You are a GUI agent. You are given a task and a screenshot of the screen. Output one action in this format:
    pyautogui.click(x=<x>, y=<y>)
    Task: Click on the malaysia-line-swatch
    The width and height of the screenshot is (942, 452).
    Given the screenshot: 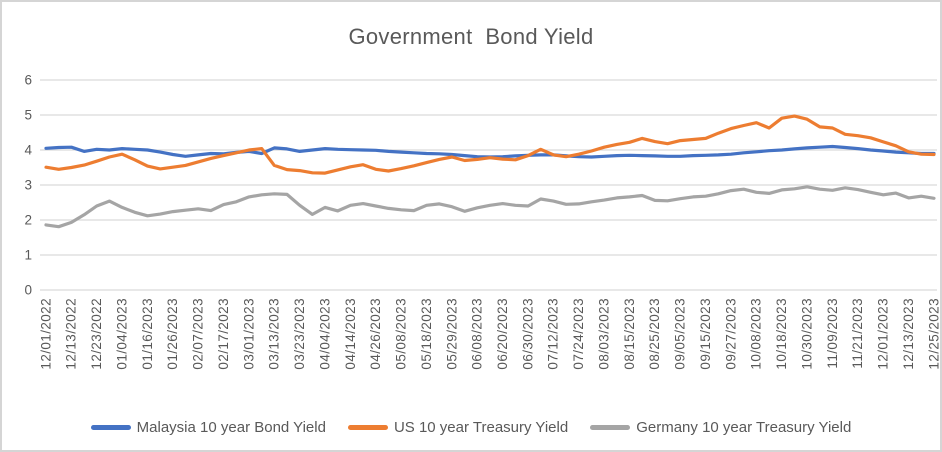 What is the action you would take?
    pyautogui.click(x=110, y=427)
    